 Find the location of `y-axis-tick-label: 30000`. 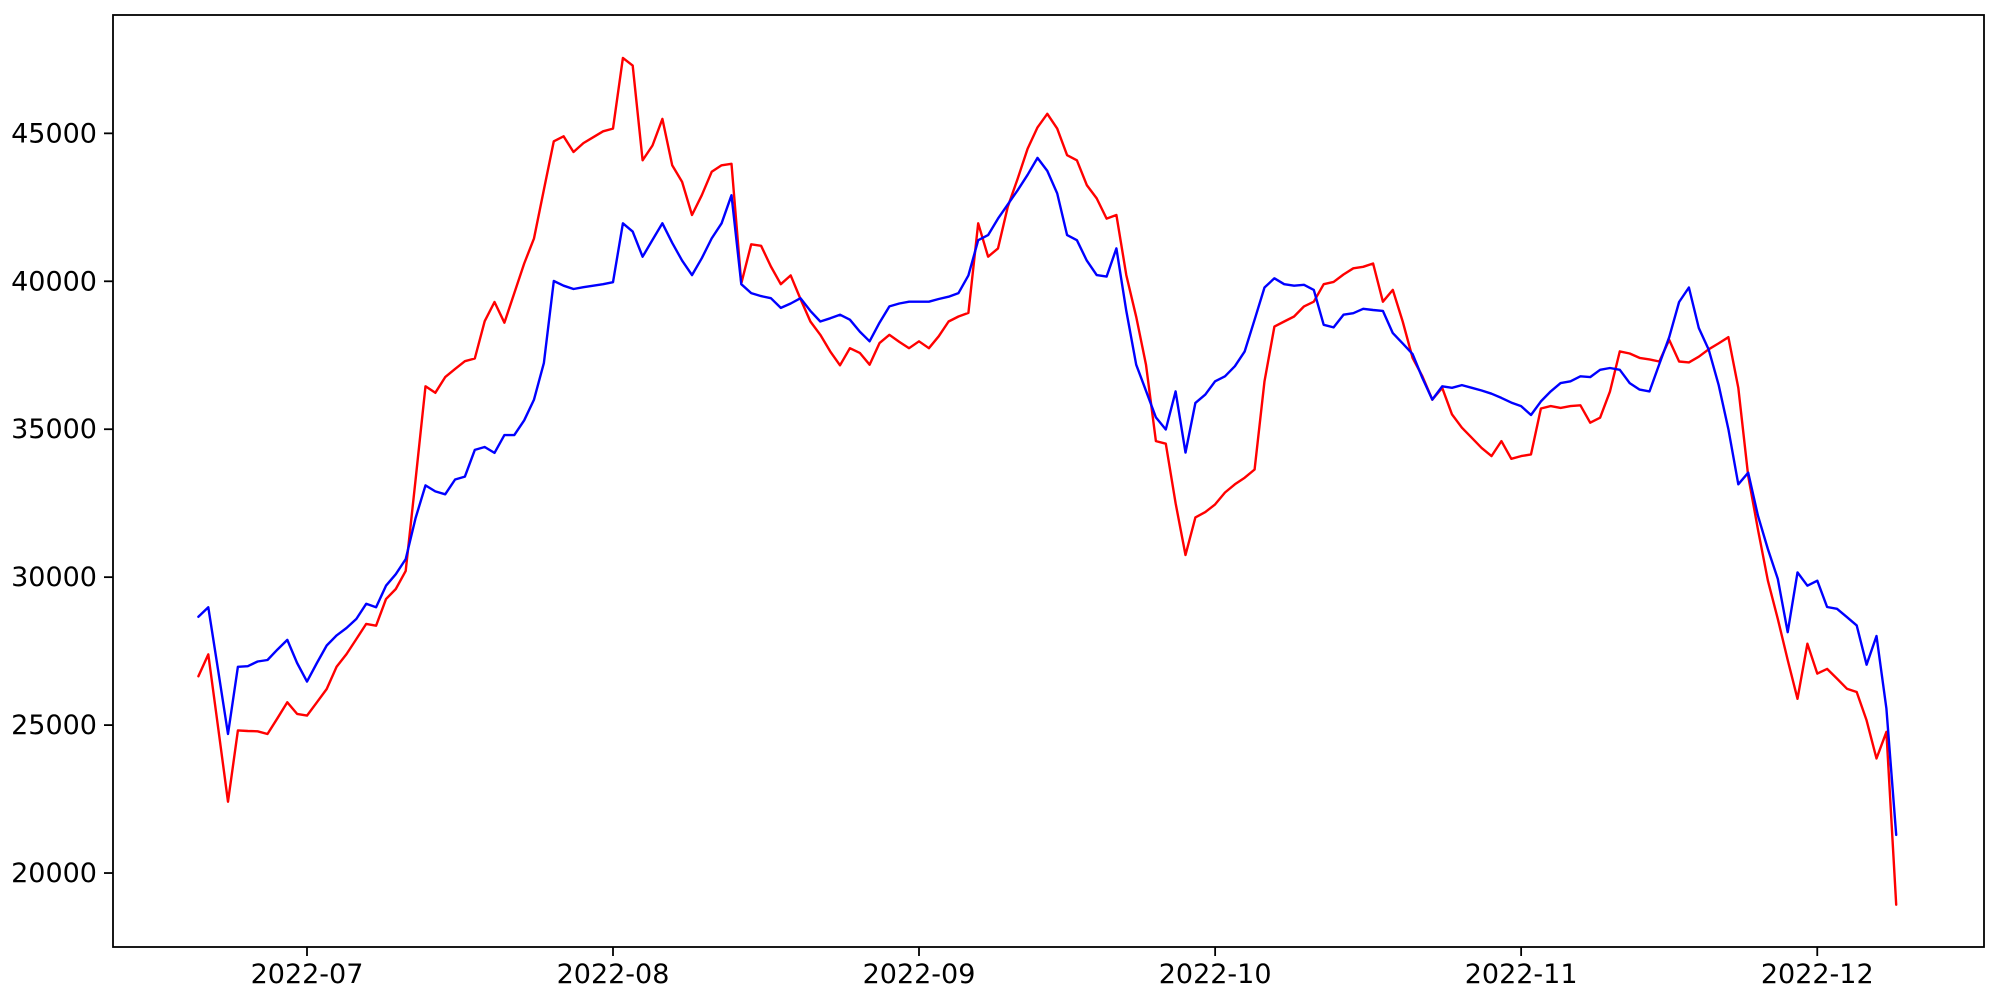

y-axis-tick-label: 30000 is located at coordinates (54, 577).